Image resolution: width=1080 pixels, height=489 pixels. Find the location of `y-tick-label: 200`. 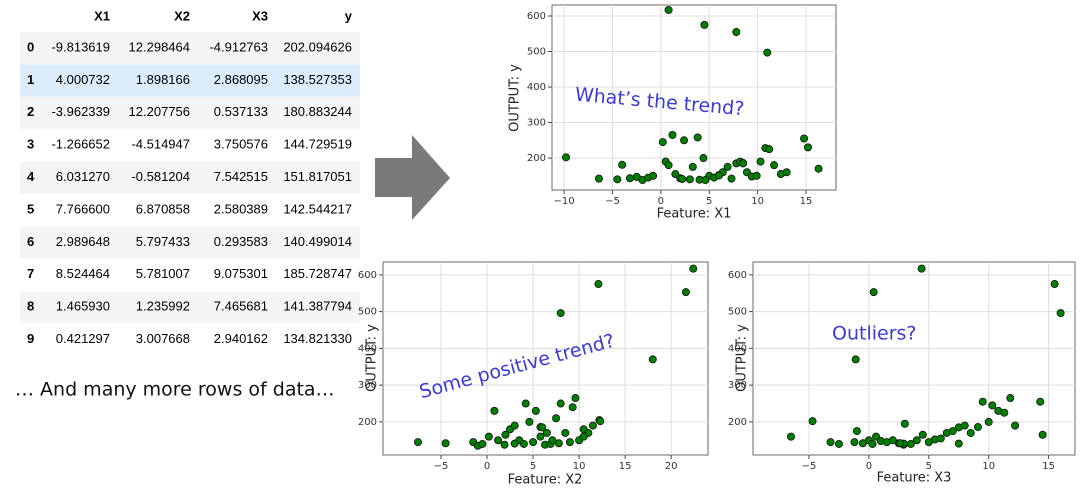

y-tick-label: 200 is located at coordinates (536, 158).